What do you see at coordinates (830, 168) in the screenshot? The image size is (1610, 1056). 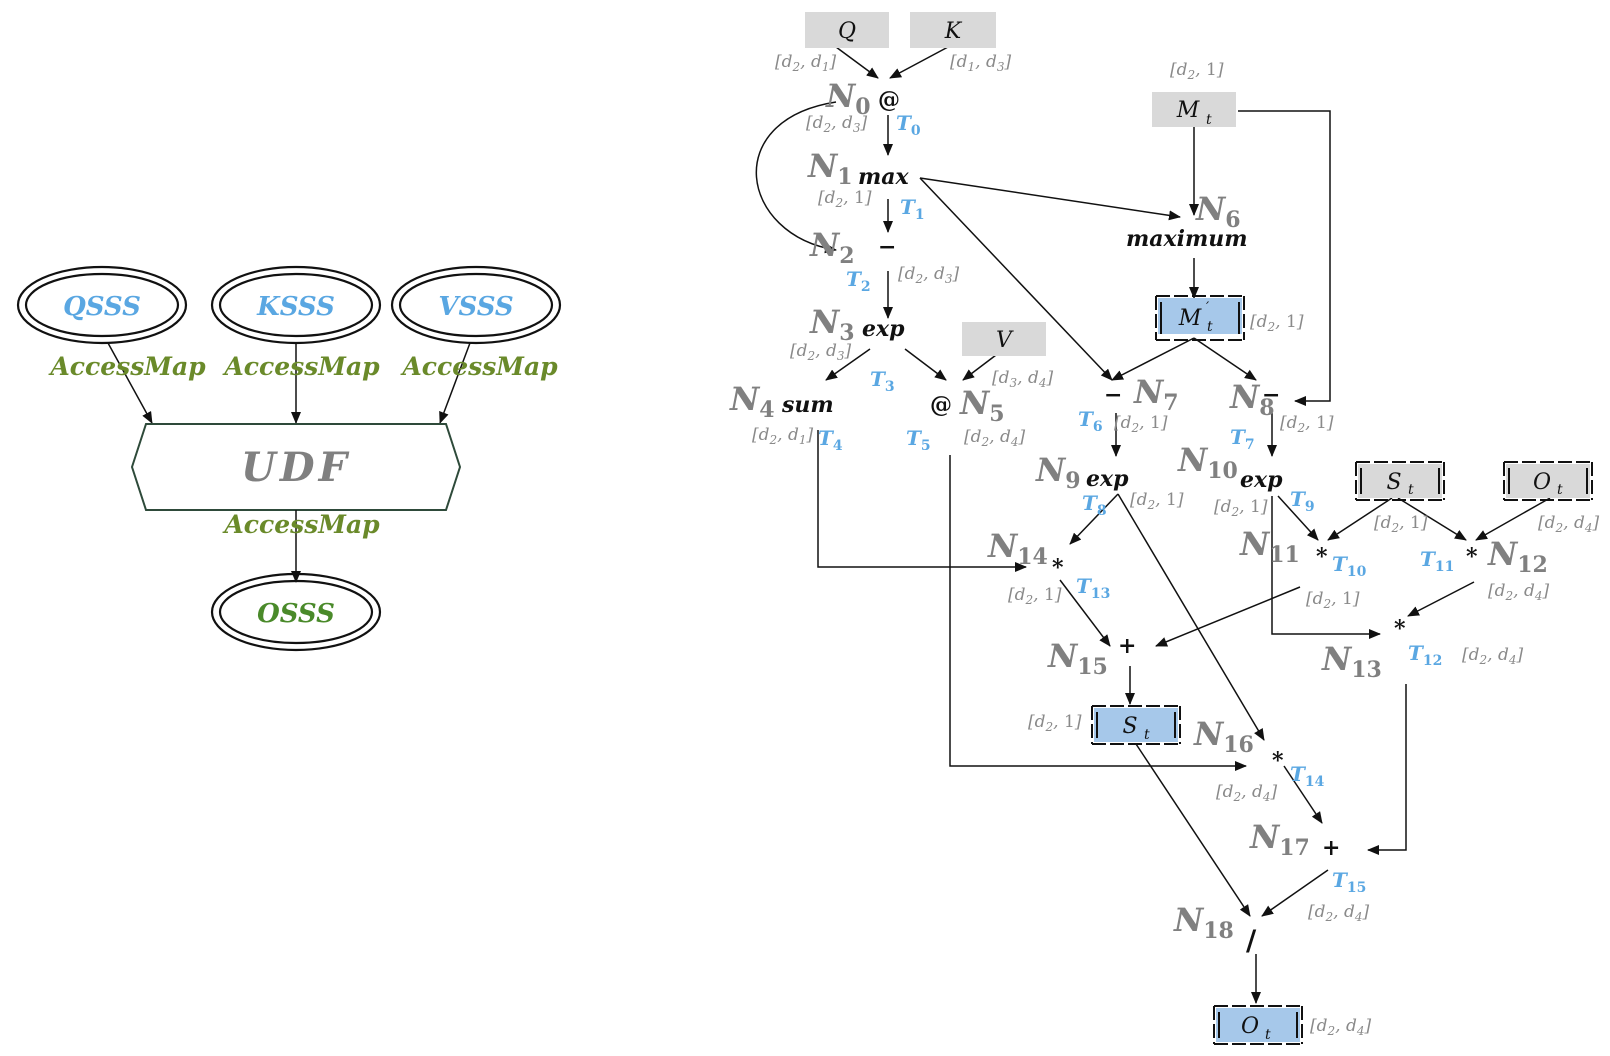 I see `node-n1-label: N1` at bounding box center [830, 168].